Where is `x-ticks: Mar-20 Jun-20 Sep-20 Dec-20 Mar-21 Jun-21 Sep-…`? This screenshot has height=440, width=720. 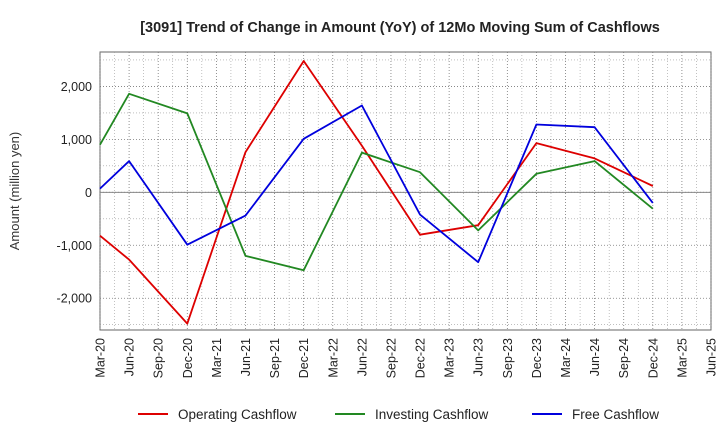 x-ticks: Mar-20 Jun-20 Sep-20 Dec-20 Mar-21 Jun-21 Sep-… is located at coordinates (406, 358).